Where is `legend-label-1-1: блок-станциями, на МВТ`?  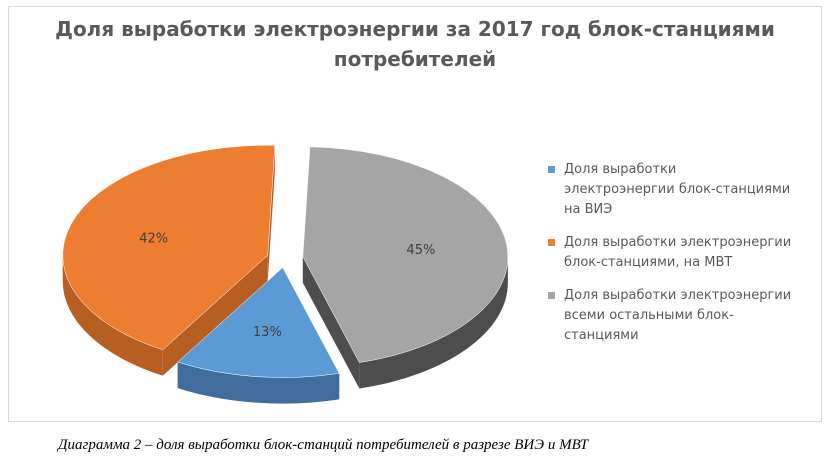
legend-label-1-1: блок-станциями, на МВТ is located at coordinates (648, 262).